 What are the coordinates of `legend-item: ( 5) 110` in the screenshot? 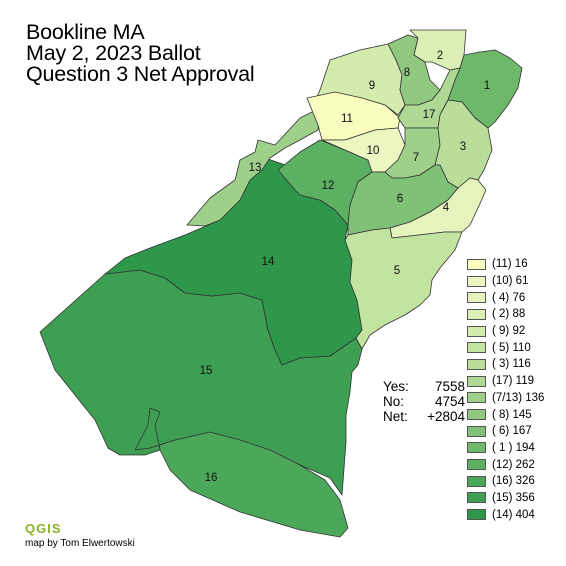 It's located at (505, 347).